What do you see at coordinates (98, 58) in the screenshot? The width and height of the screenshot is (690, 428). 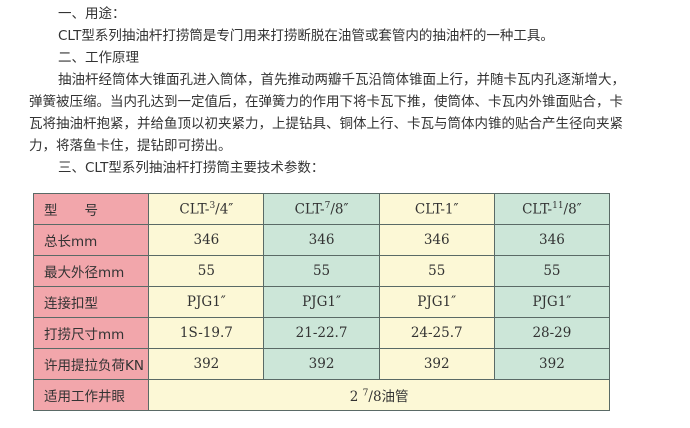 I see `heading-principle: 二、工作原理` at bounding box center [98, 58].